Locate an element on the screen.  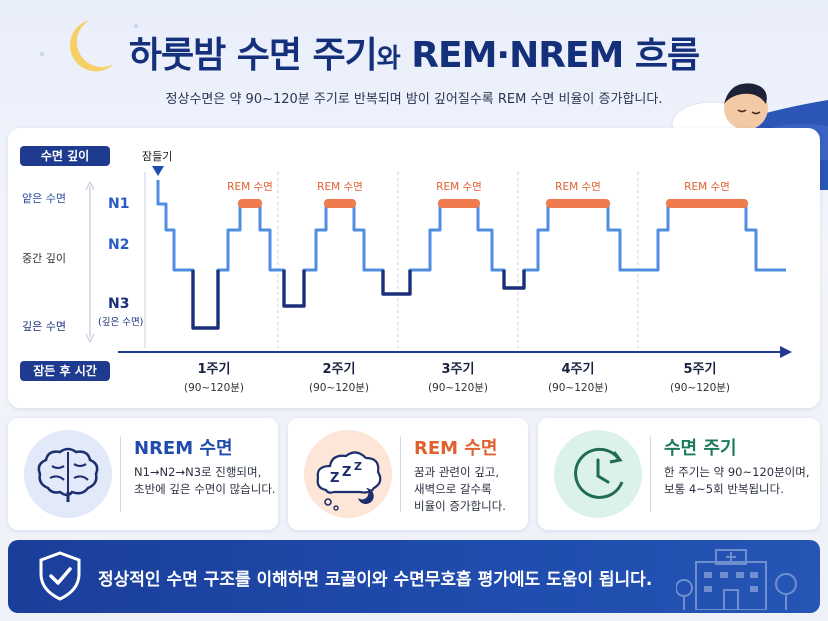
brain-icon is located at coordinates (68, 474).